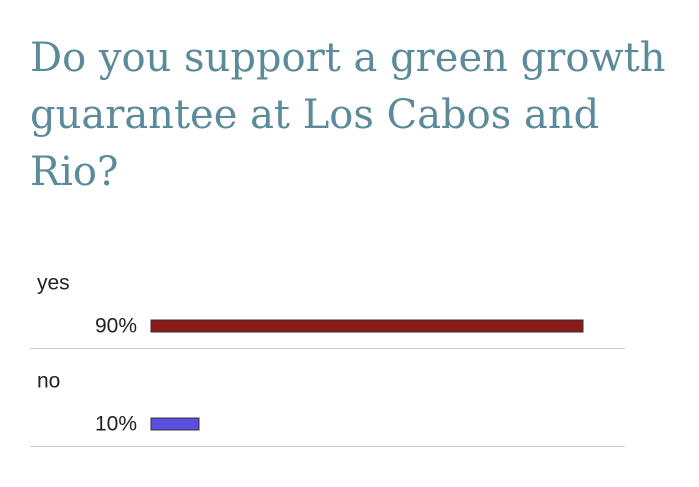  What do you see at coordinates (48, 381) in the screenshot?
I see `option-label: no` at bounding box center [48, 381].